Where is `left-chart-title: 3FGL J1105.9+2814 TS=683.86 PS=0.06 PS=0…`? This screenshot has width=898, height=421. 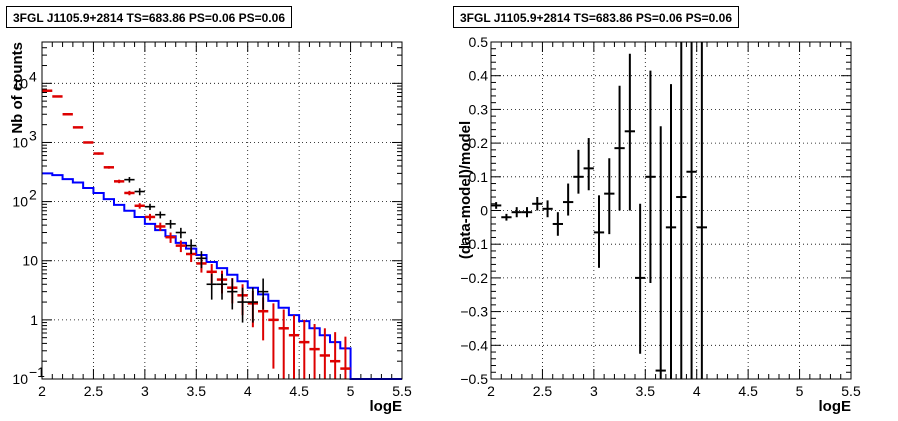
left-chart-title: 3FGL J1105.9+2814 TS=683.86 PS=0.06 PS=0… is located at coordinates (149, 17).